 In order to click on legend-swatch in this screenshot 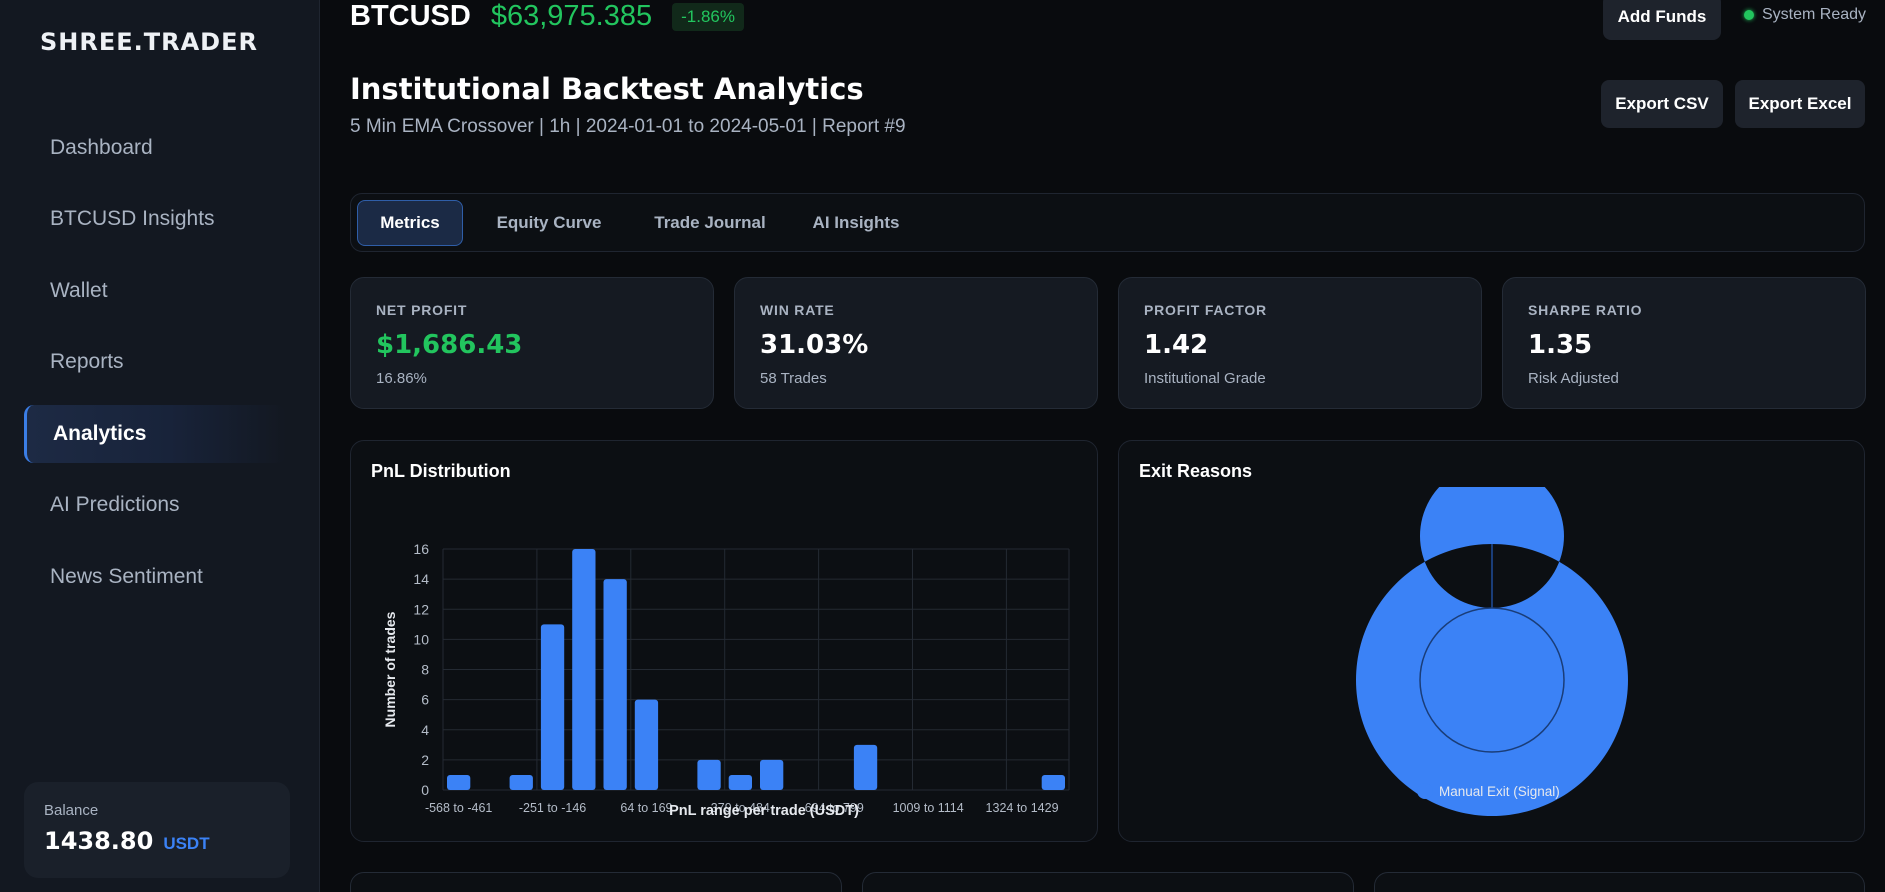, I will do `click(1425, 791)`.